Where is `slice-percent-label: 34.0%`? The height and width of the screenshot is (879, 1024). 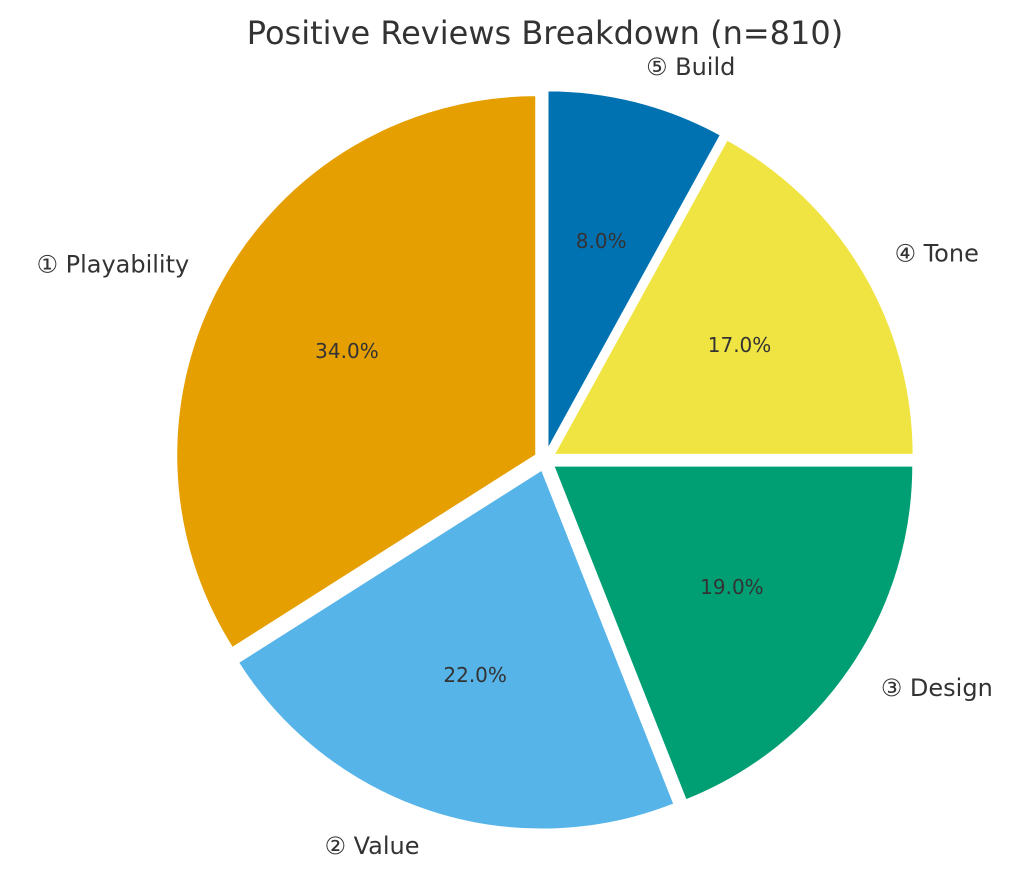
slice-percent-label: 34.0% is located at coordinates (347, 351).